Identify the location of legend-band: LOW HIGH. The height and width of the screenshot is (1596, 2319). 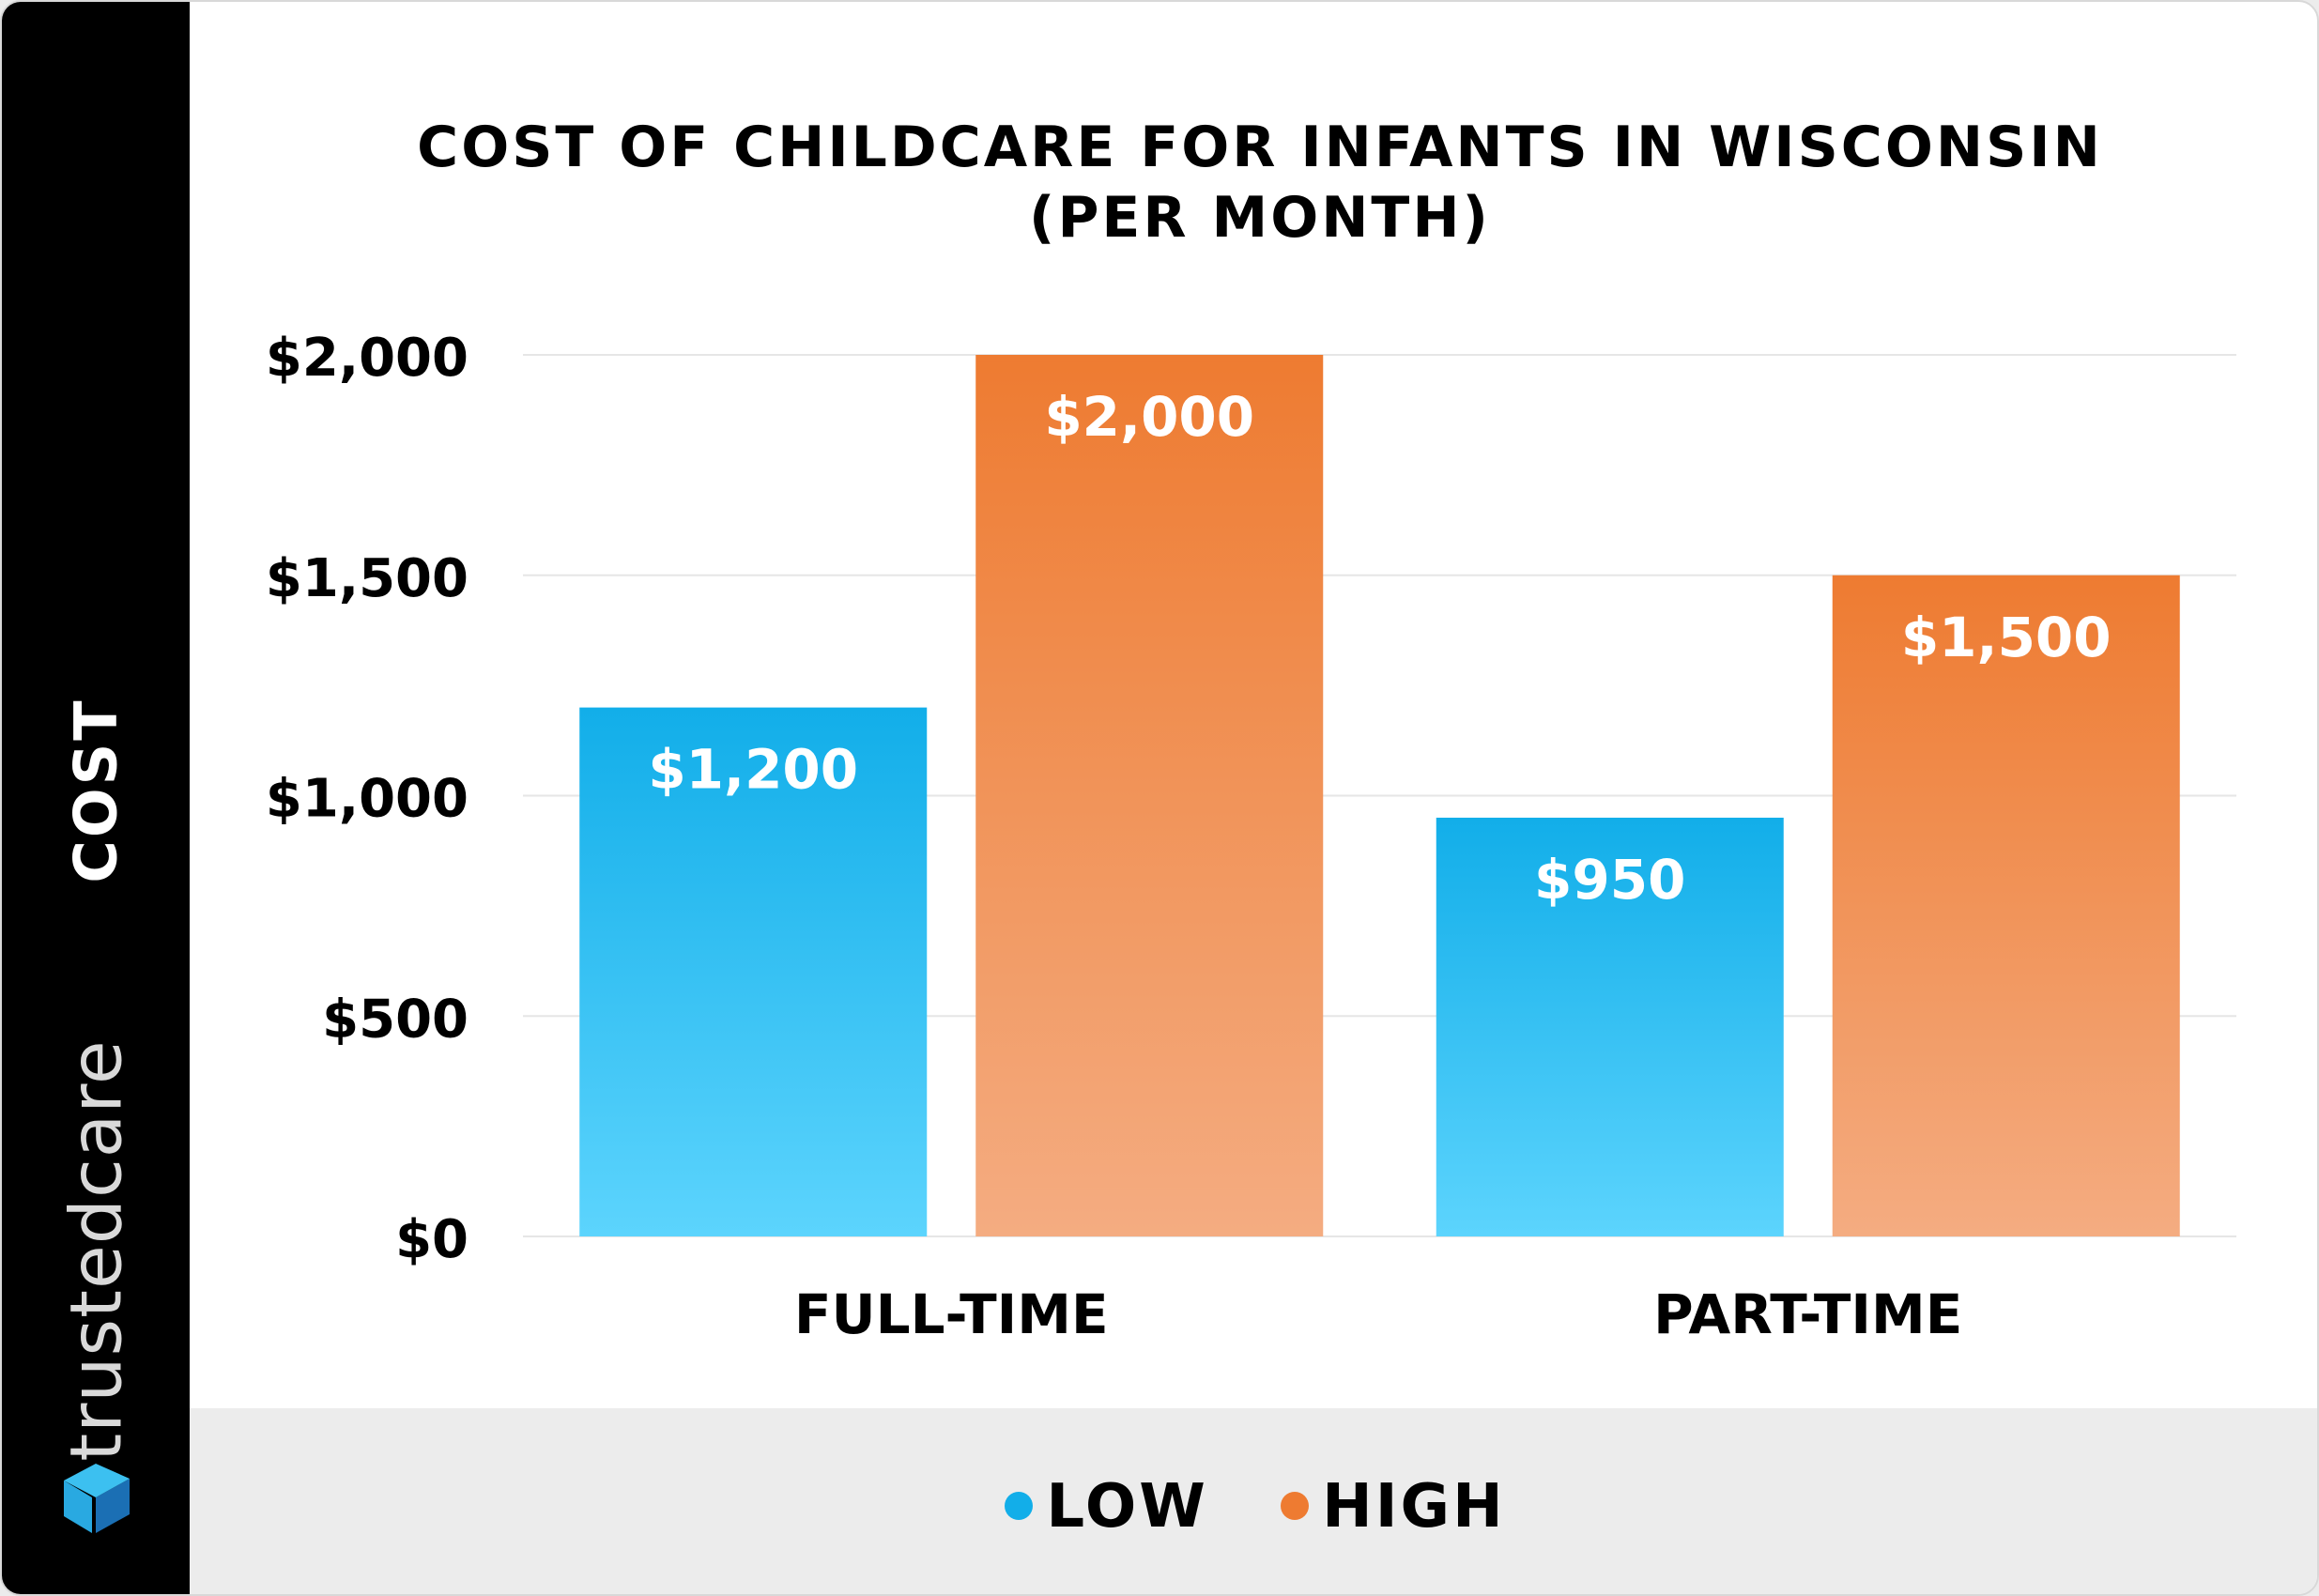
(1253, 1501).